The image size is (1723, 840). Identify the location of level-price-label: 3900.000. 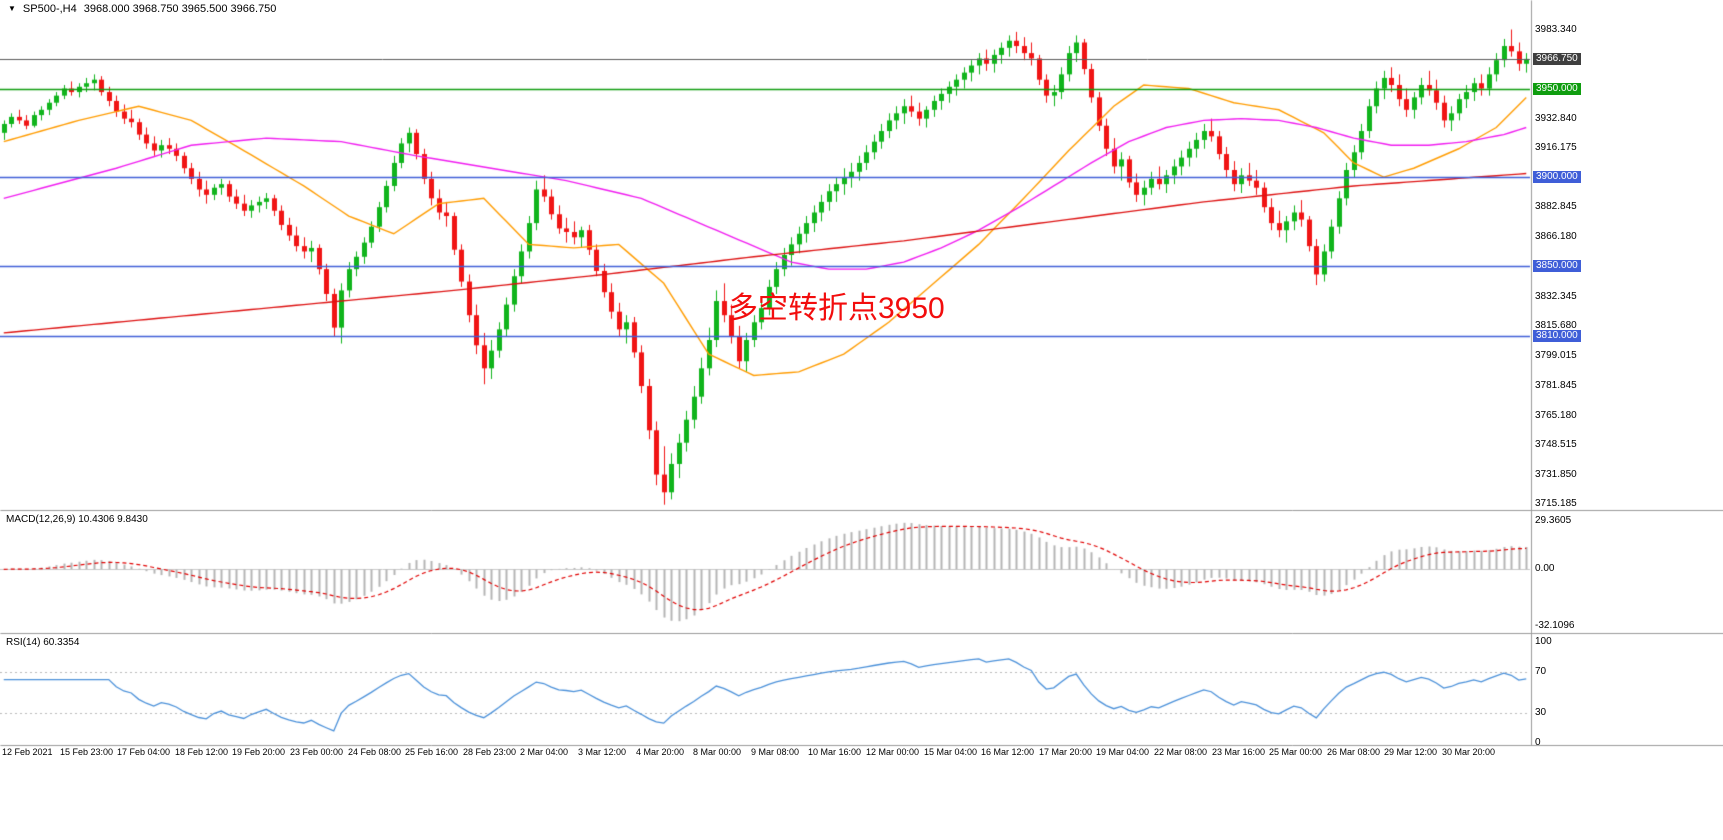
(1557, 177).